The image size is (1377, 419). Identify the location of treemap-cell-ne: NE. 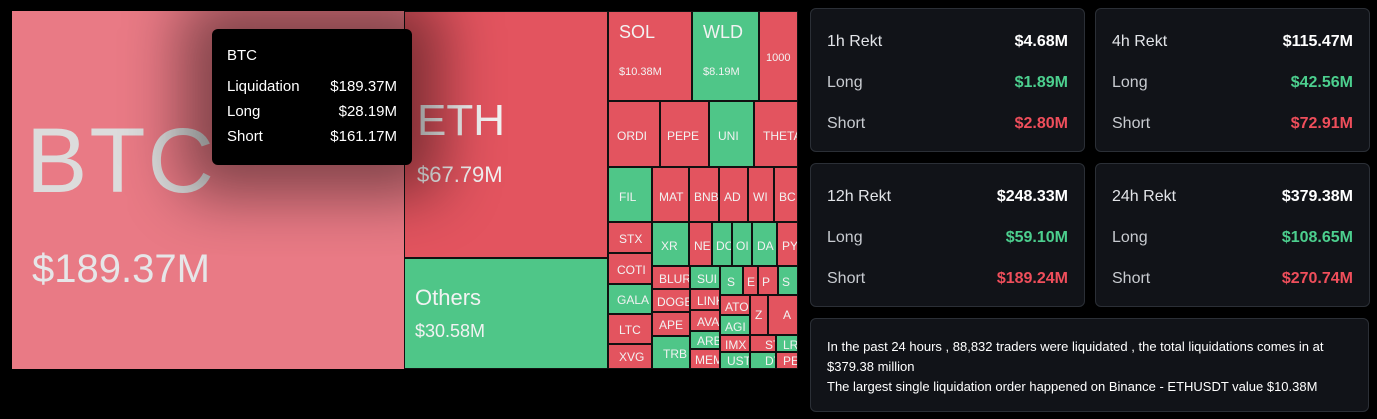
(700, 244).